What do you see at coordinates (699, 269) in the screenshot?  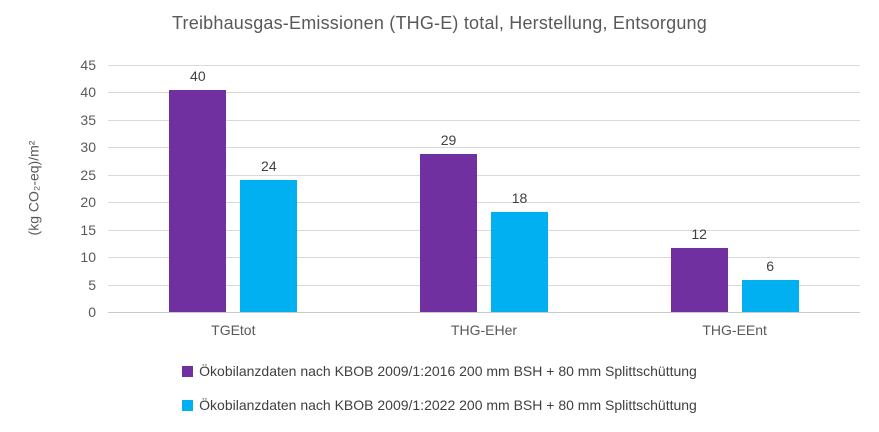 I see `bar: 12` at bounding box center [699, 269].